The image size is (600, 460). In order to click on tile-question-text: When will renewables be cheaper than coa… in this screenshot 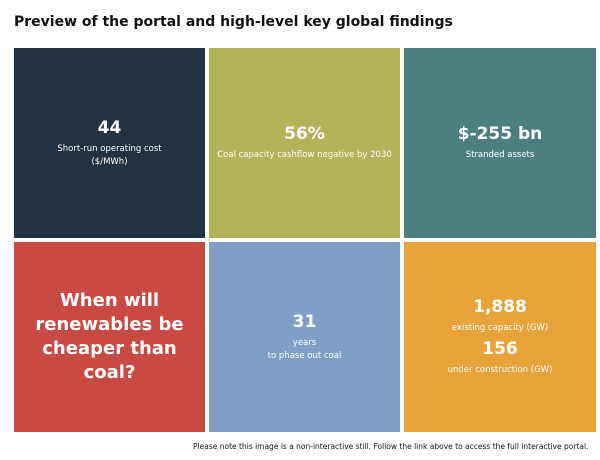, I will do `click(109, 336)`.